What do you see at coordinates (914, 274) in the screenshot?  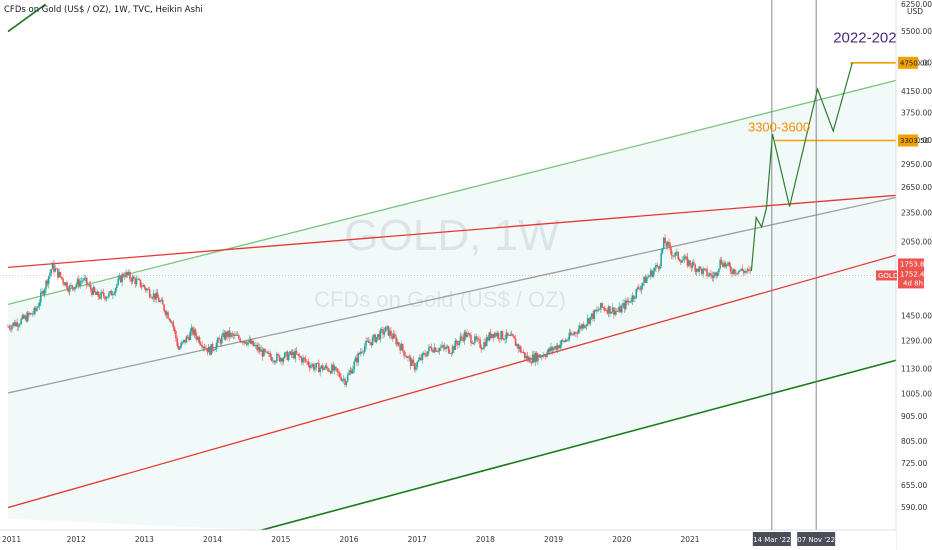 I see `close-price-label: 1752.46` at bounding box center [914, 274].